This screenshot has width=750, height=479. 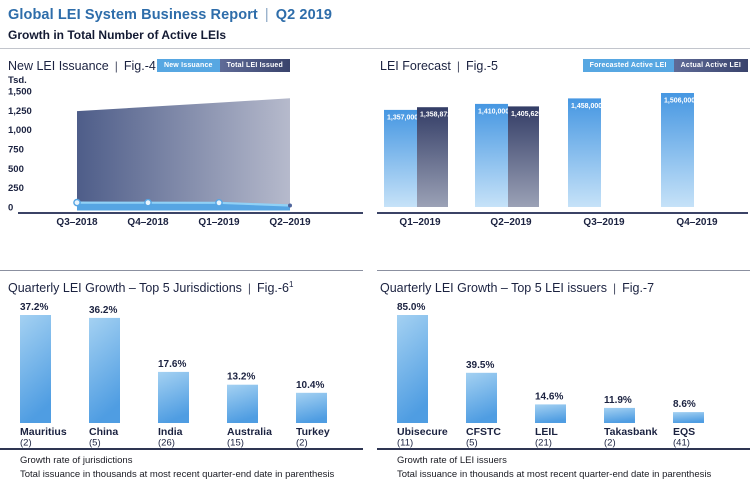 What do you see at coordinates (166, 443) in the screenshot?
I see `svg-text: (26)` at bounding box center [166, 443].